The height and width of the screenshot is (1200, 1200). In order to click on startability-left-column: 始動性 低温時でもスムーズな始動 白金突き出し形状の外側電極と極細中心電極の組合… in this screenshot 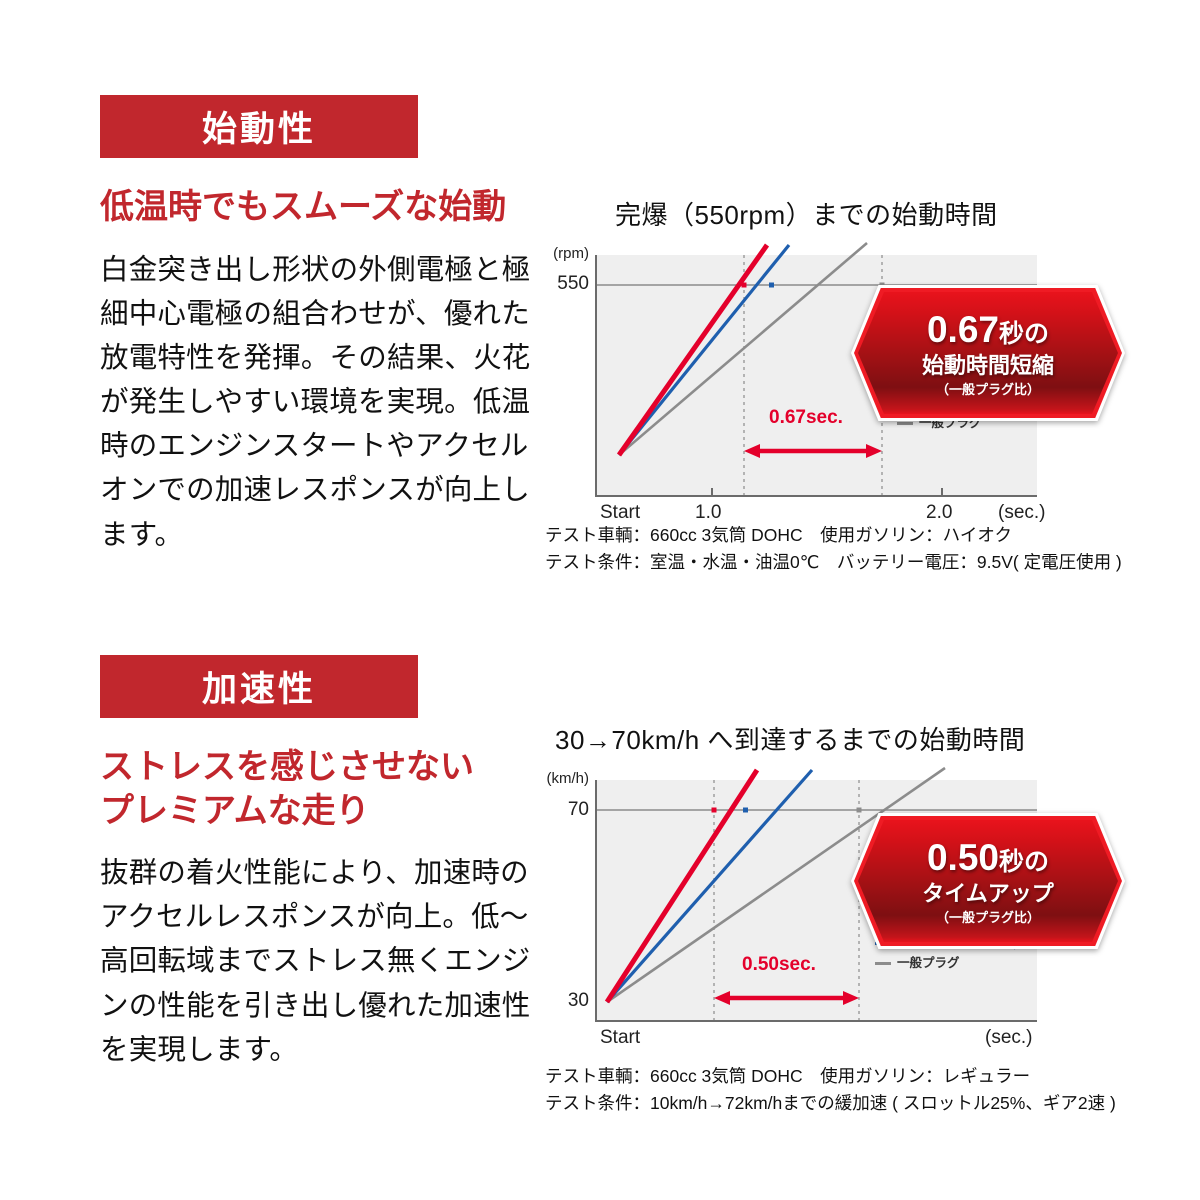, I will do `click(315, 326)`.